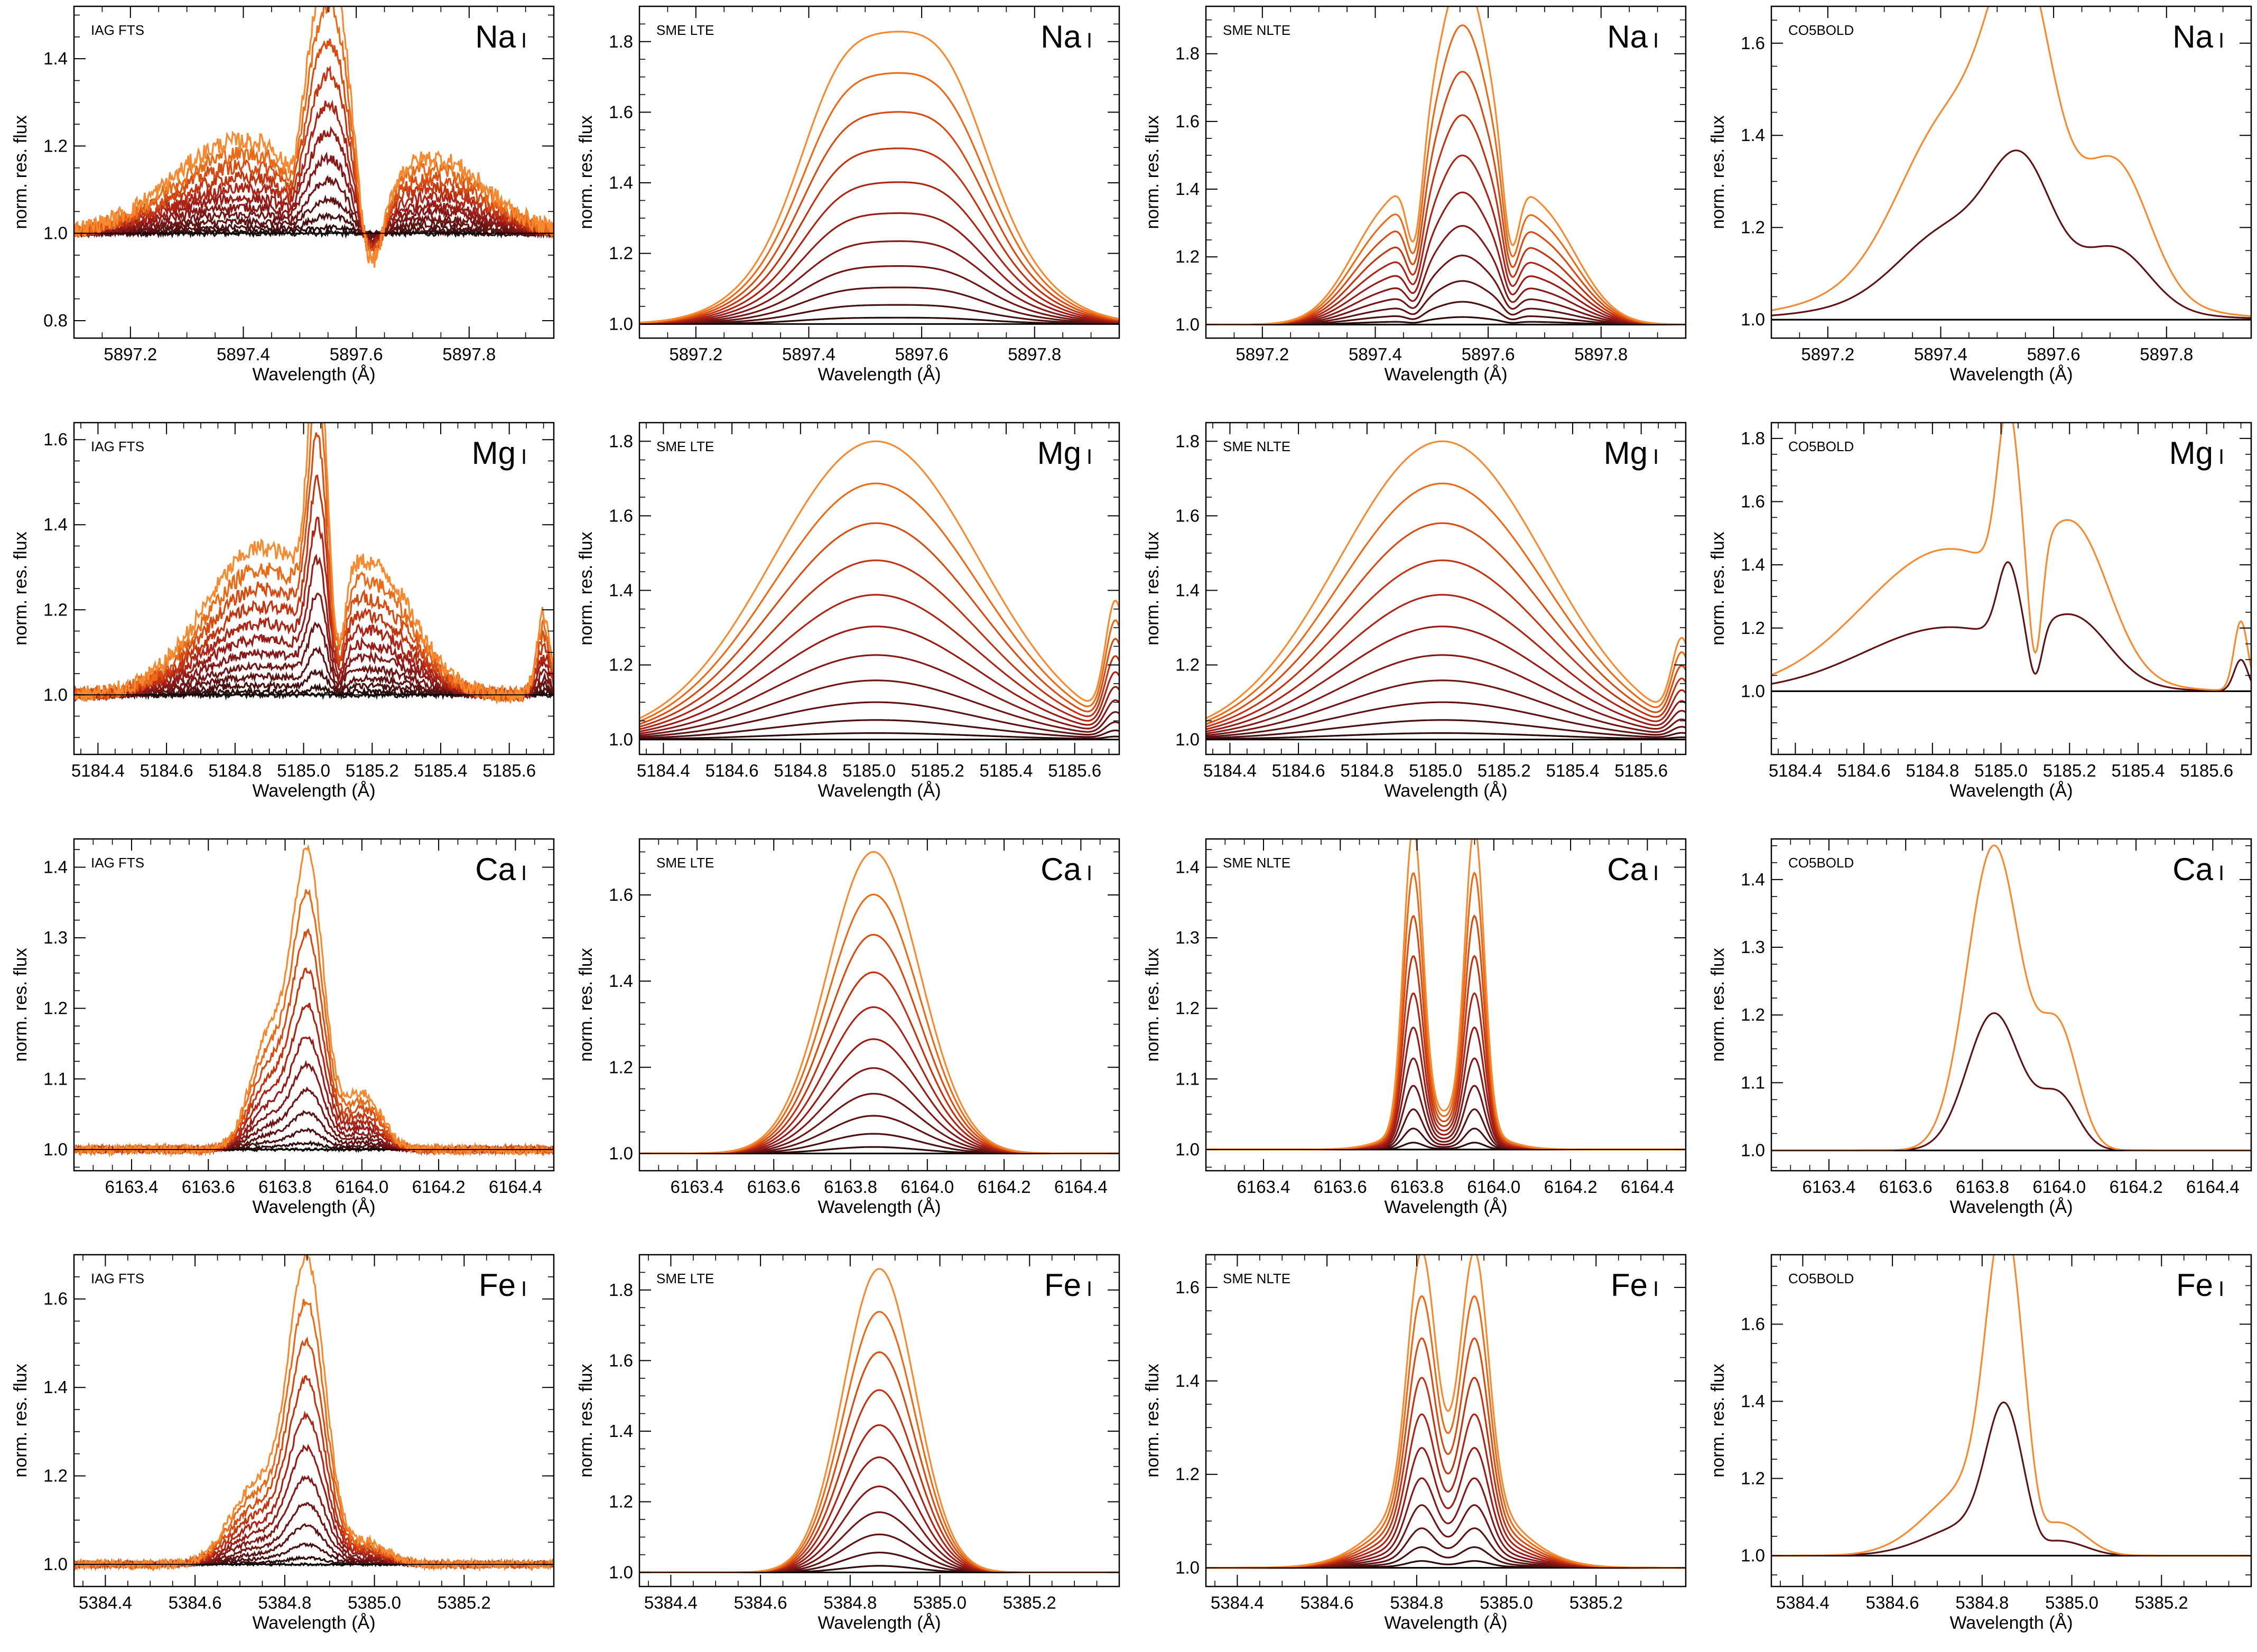  What do you see at coordinates (2001, 770) in the screenshot?
I see `x-tick-label: 5185.0` at bounding box center [2001, 770].